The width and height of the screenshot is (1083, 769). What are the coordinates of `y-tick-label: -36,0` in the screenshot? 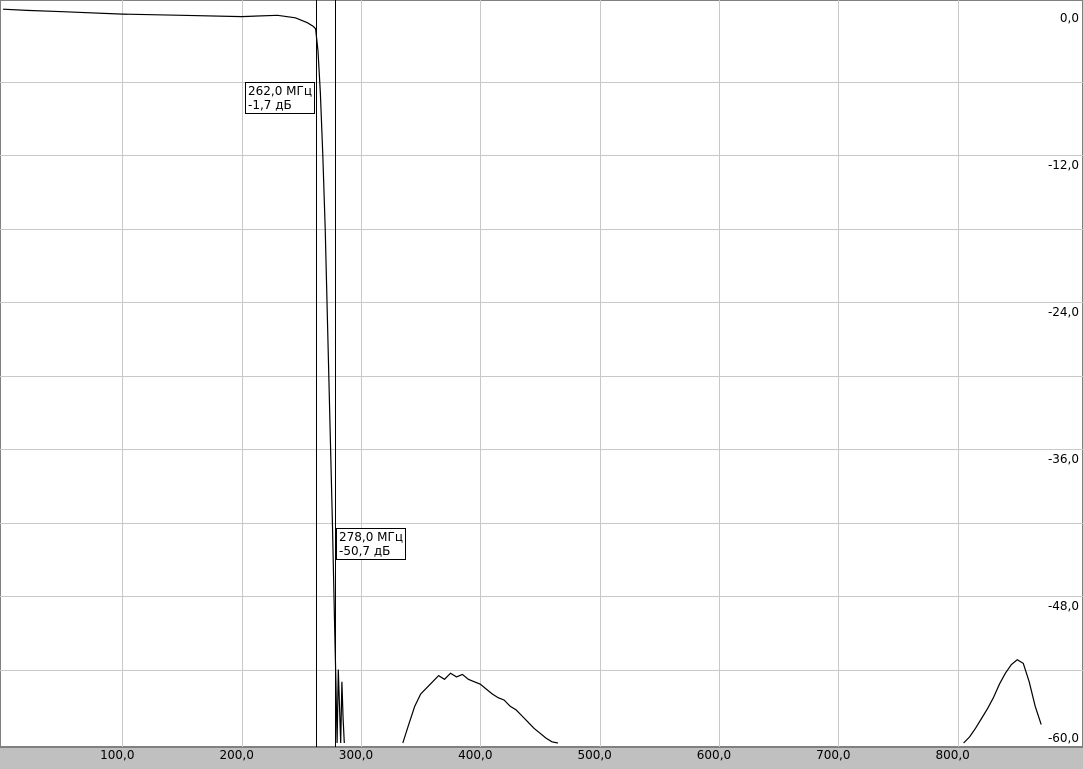 It's located at (1063, 459).